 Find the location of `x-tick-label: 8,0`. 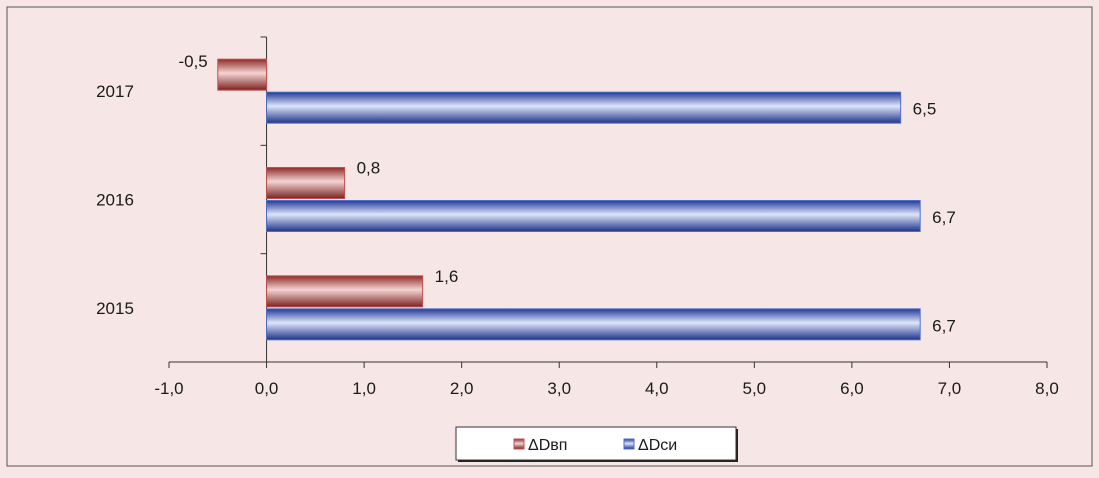

x-tick-label: 8,0 is located at coordinates (1047, 388).